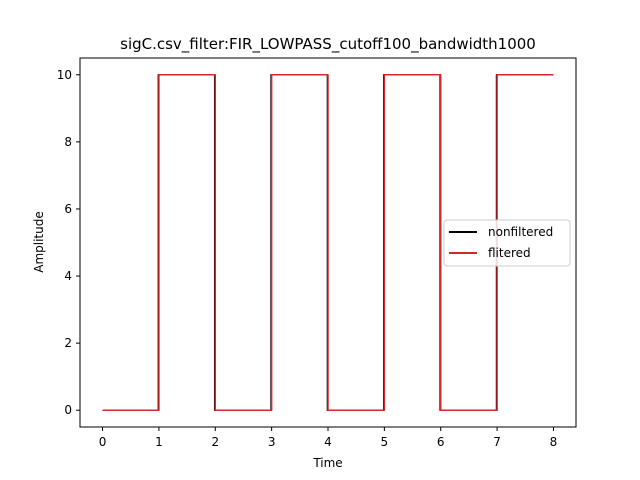 This screenshot has height=480, width=640. Describe the element at coordinates (327, 463) in the screenshot. I see `x-axis-label: Time` at that location.